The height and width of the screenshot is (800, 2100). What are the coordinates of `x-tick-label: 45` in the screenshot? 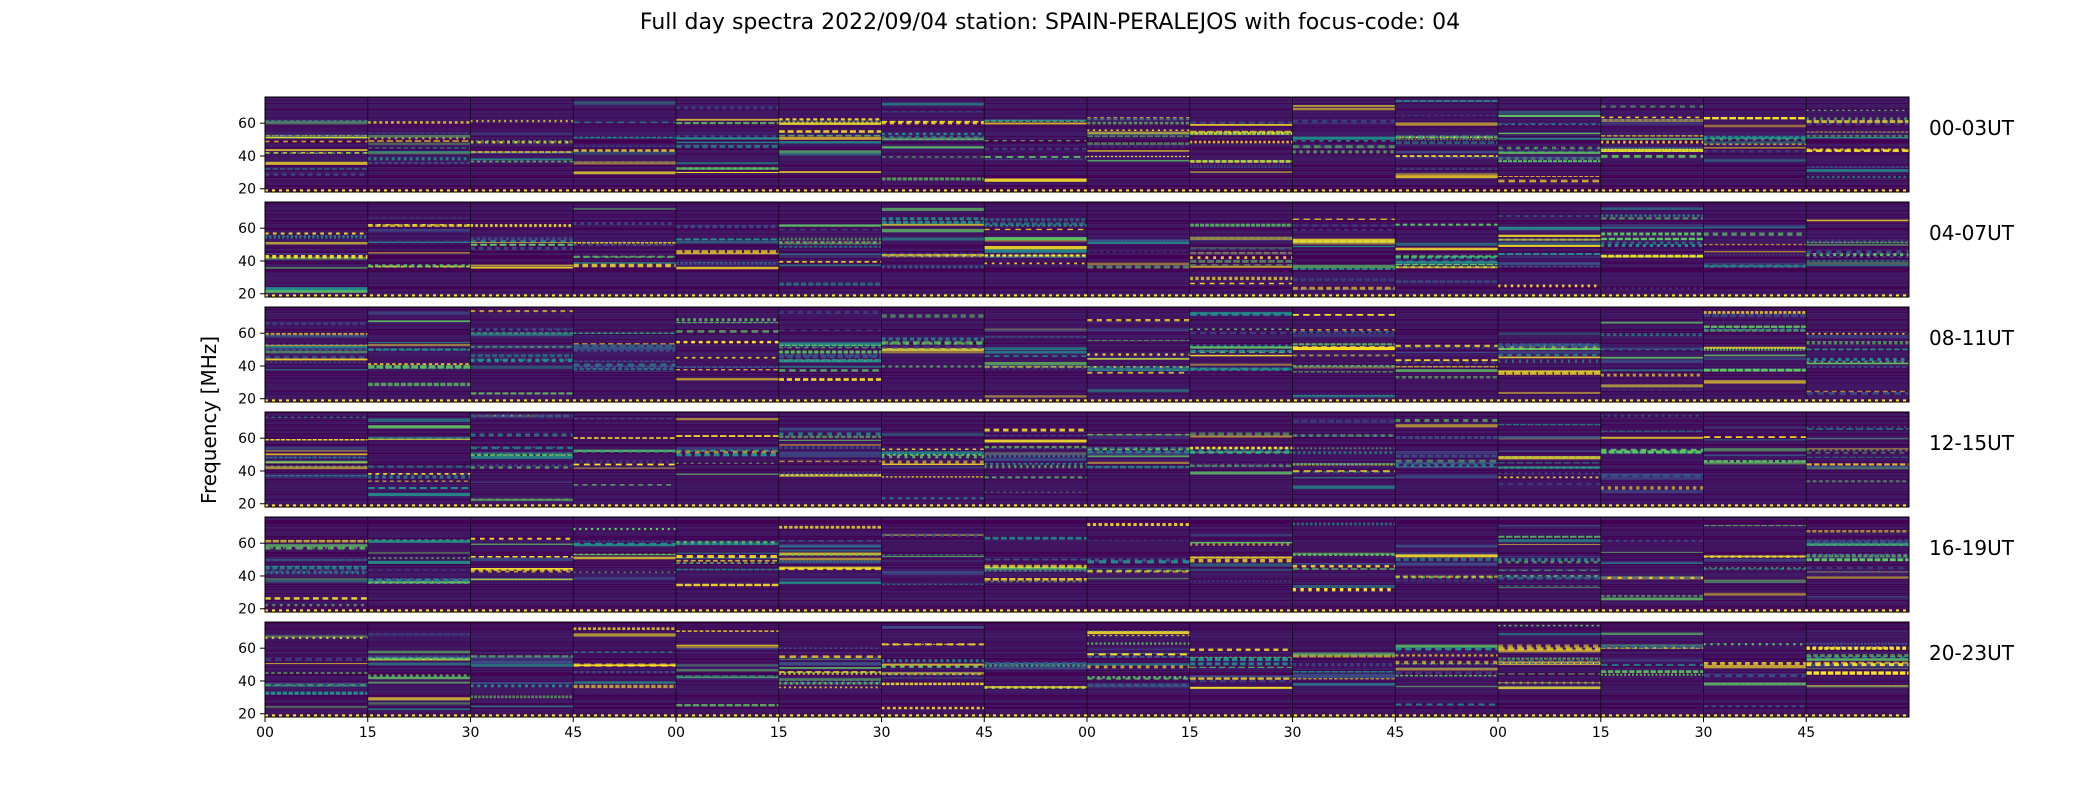 It's located at (1395, 733).